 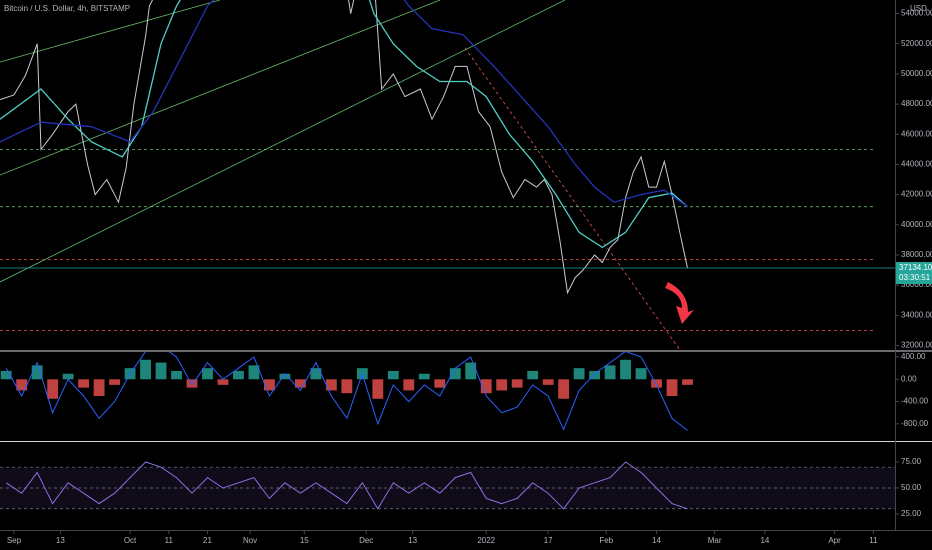 I want to click on arrow, so click(x=679, y=303).